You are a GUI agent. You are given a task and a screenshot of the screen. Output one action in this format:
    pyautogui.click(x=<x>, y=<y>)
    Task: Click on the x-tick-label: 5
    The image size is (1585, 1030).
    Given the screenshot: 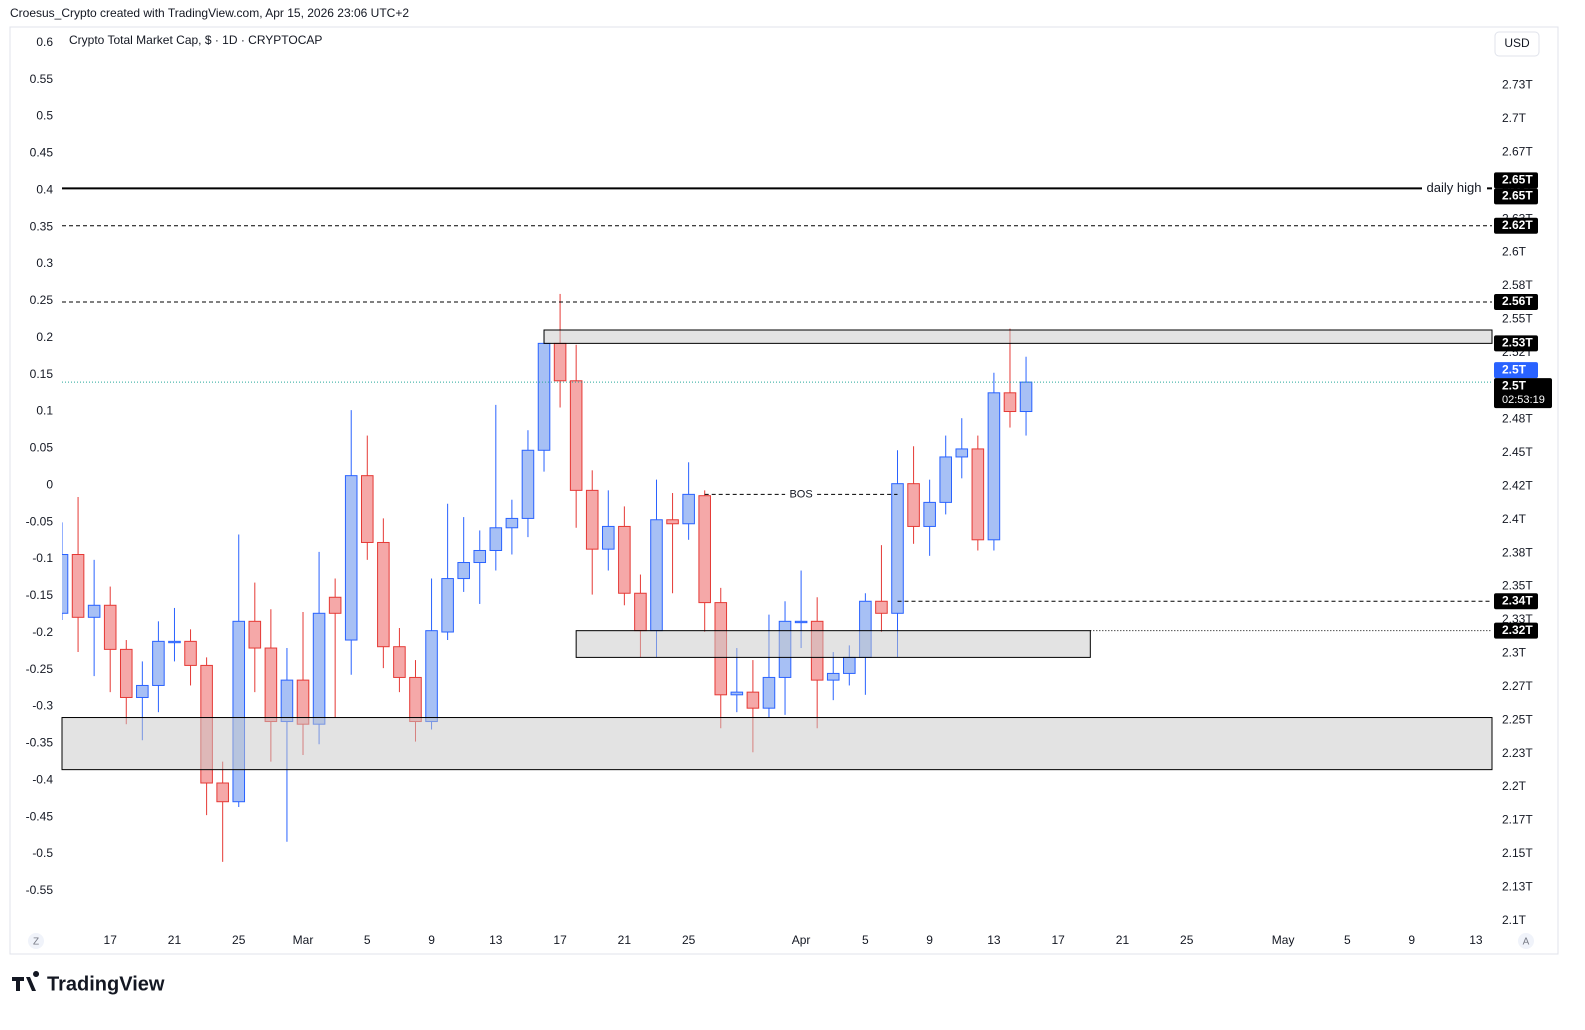 What is the action you would take?
    pyautogui.click(x=367, y=940)
    